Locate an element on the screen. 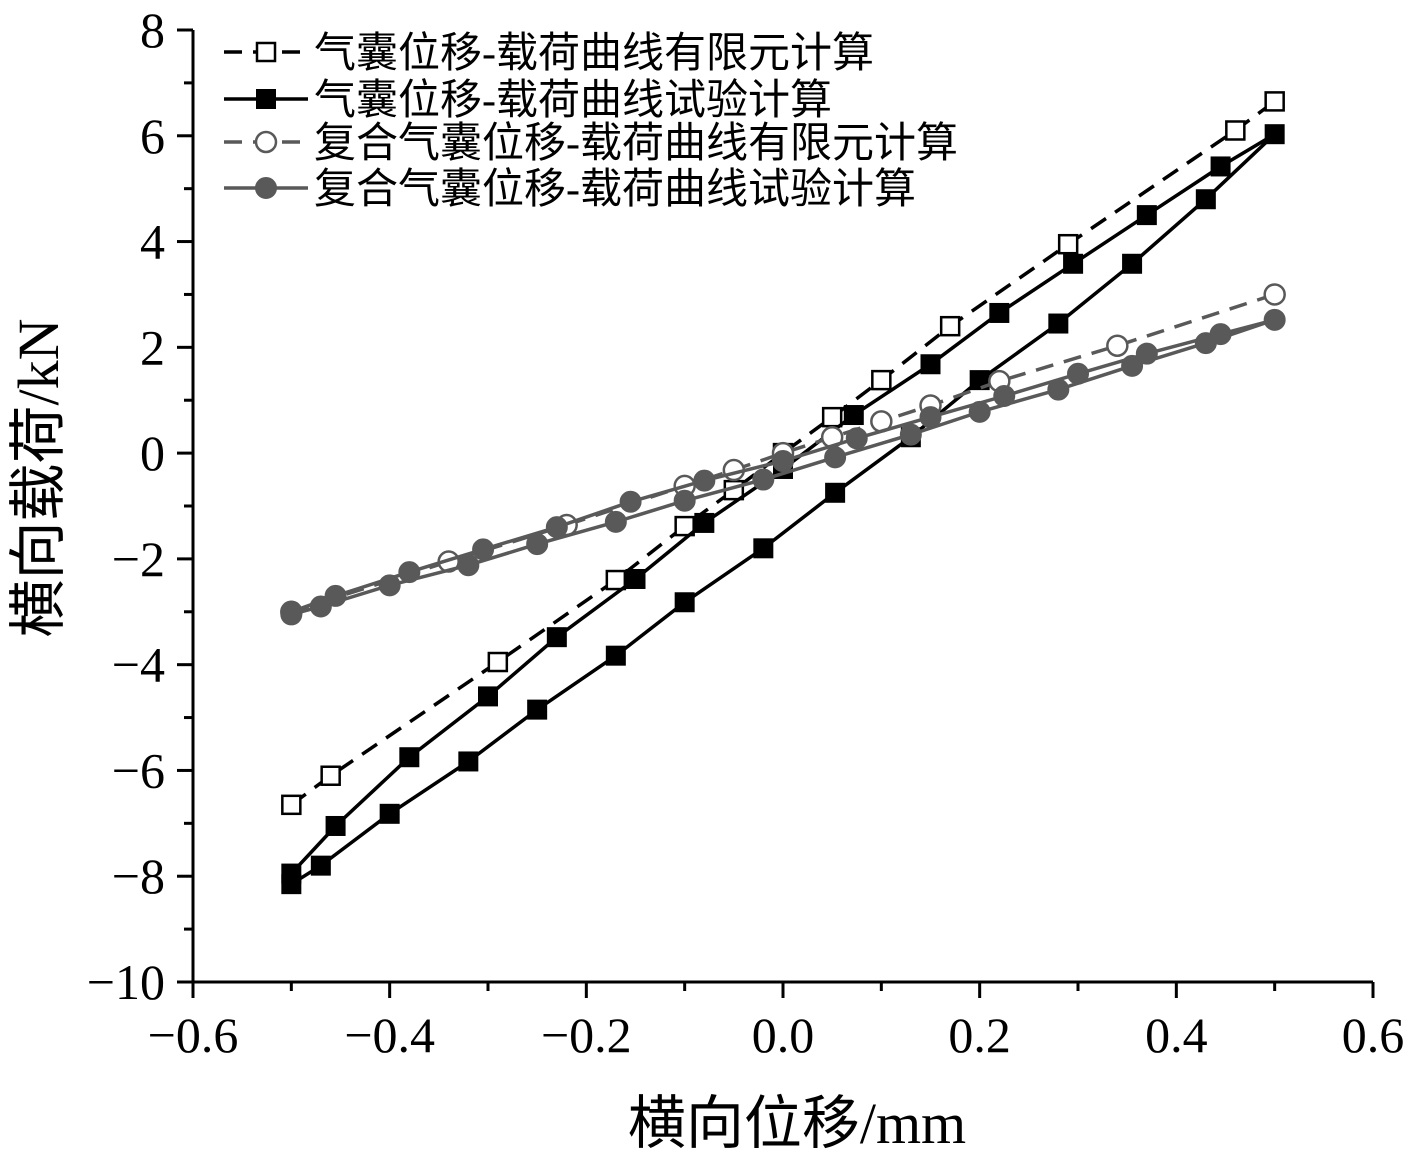 The height and width of the screenshot is (1165, 1417). x-tick-label: 0.2 is located at coordinates (979, 1035).